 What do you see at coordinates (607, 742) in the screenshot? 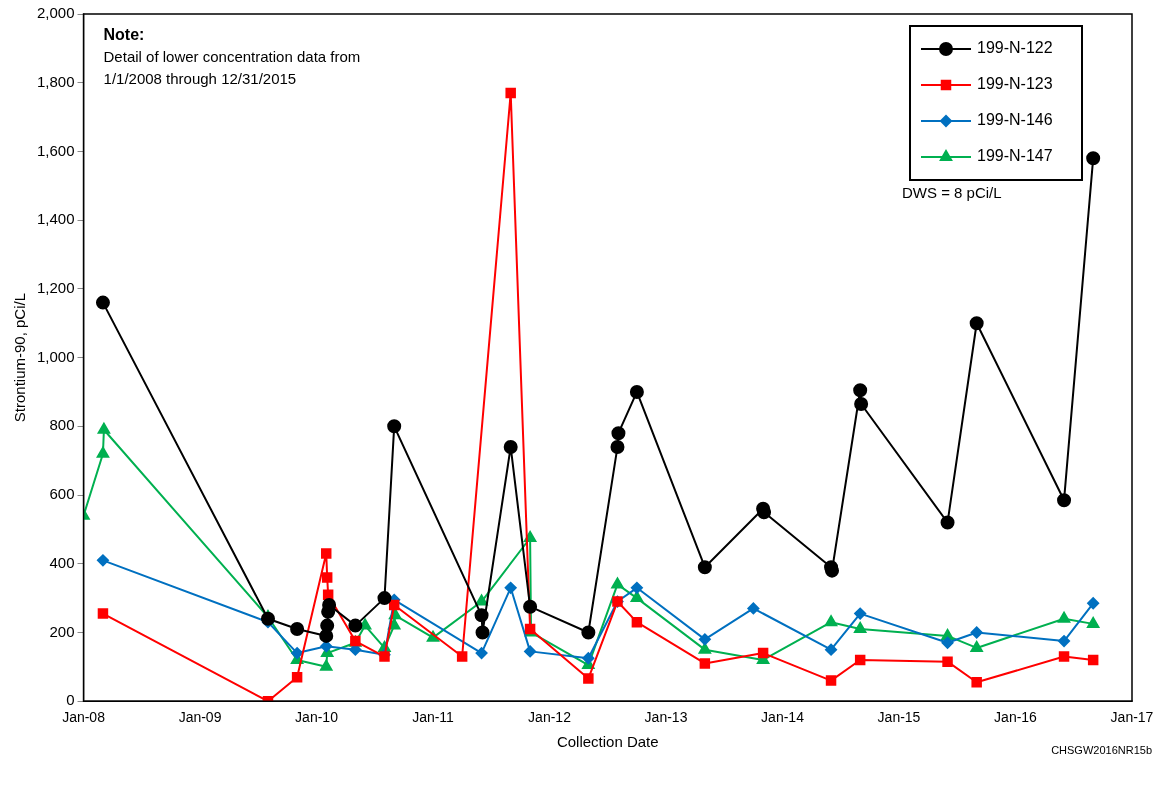
I see `x-axis-title: Collection Date` at bounding box center [607, 742].